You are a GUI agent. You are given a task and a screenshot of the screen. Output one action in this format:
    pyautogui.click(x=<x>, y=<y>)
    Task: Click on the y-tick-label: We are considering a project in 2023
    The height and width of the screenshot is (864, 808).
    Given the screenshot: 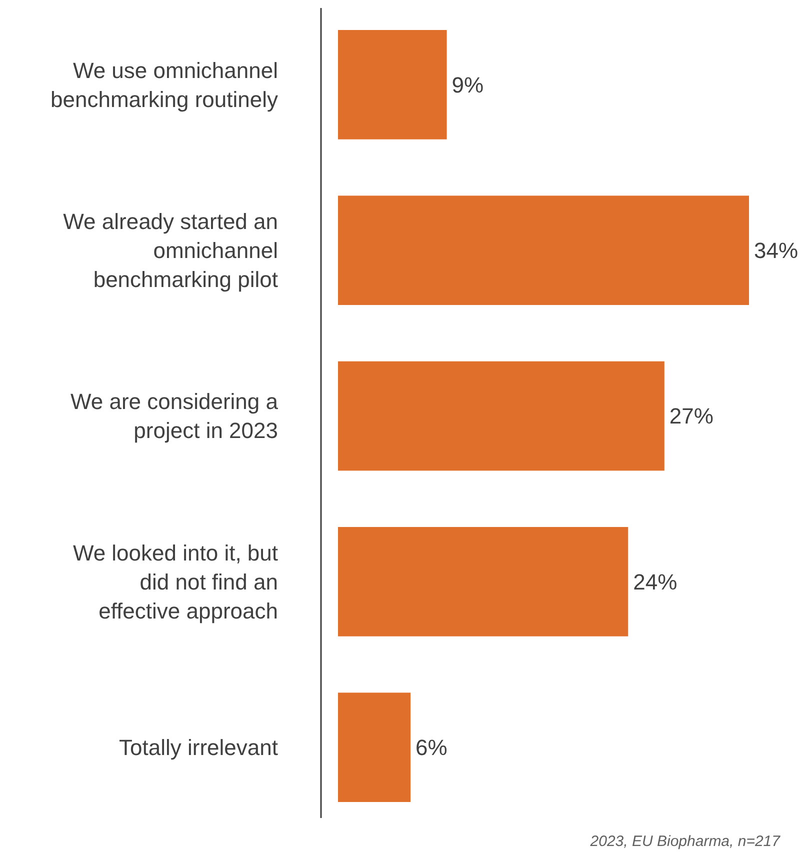 What is the action you would take?
    pyautogui.click(x=174, y=416)
    